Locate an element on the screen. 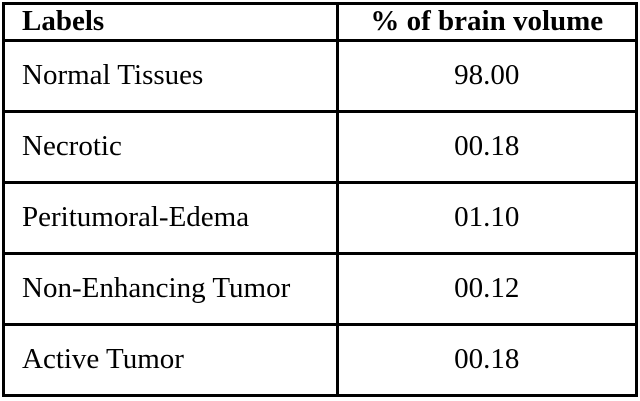 The height and width of the screenshot is (401, 640). row-value-active-tumor: 00.18 is located at coordinates (487, 360).